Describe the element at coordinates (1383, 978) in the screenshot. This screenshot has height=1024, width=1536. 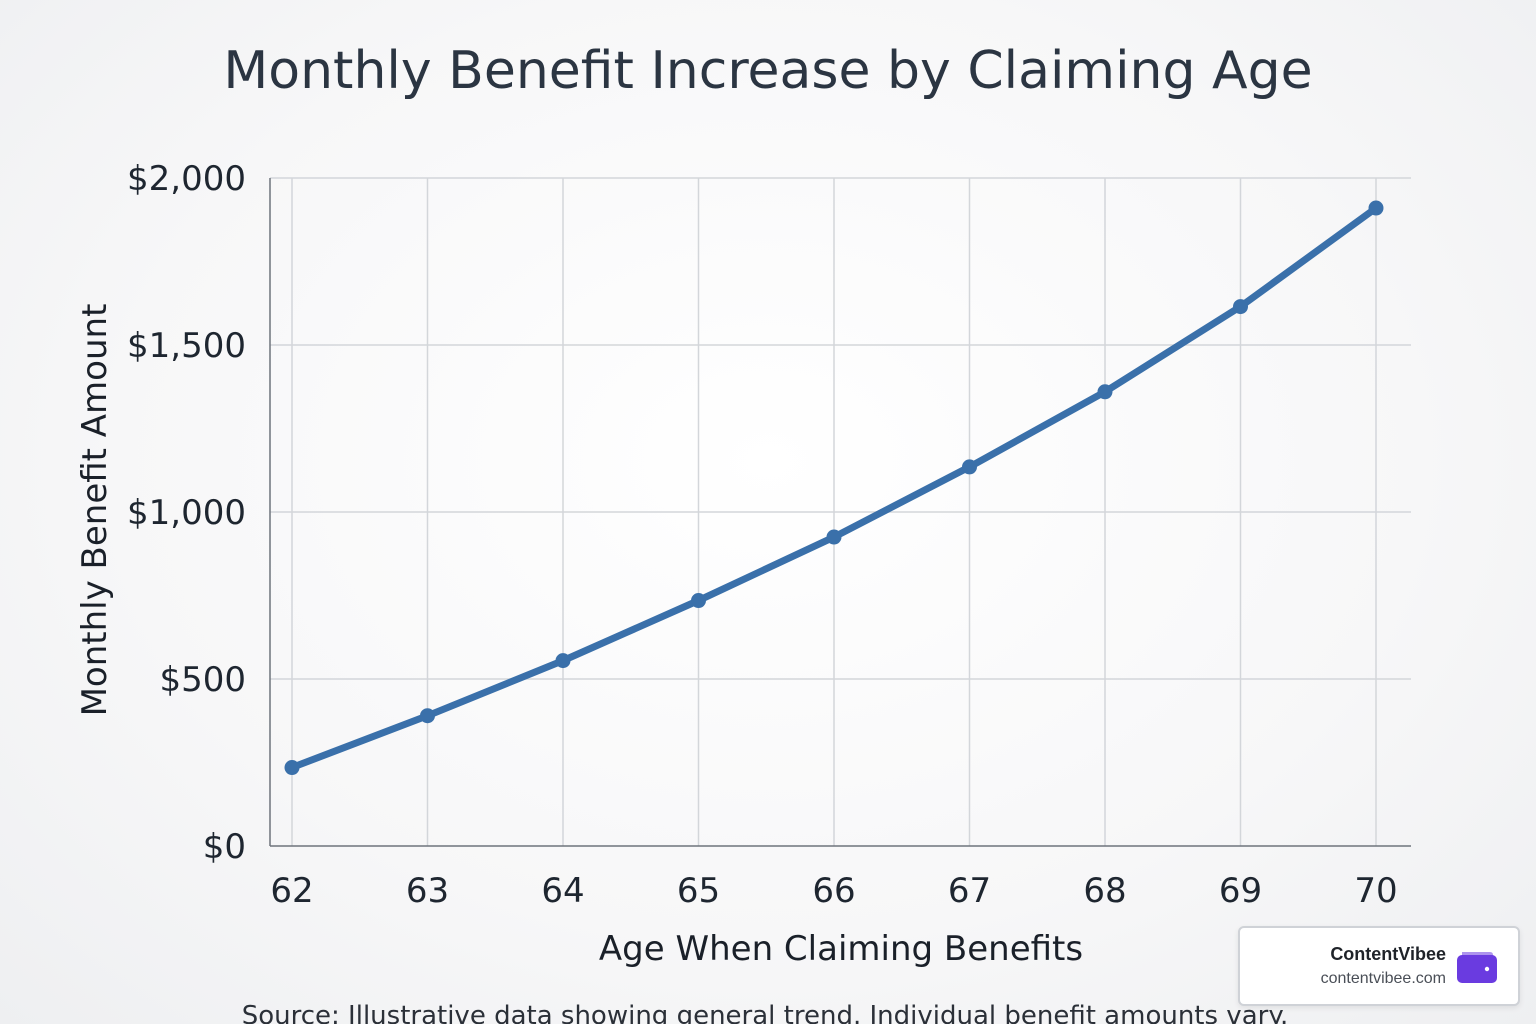
I see `brand-url: contentvibee.com` at that location.